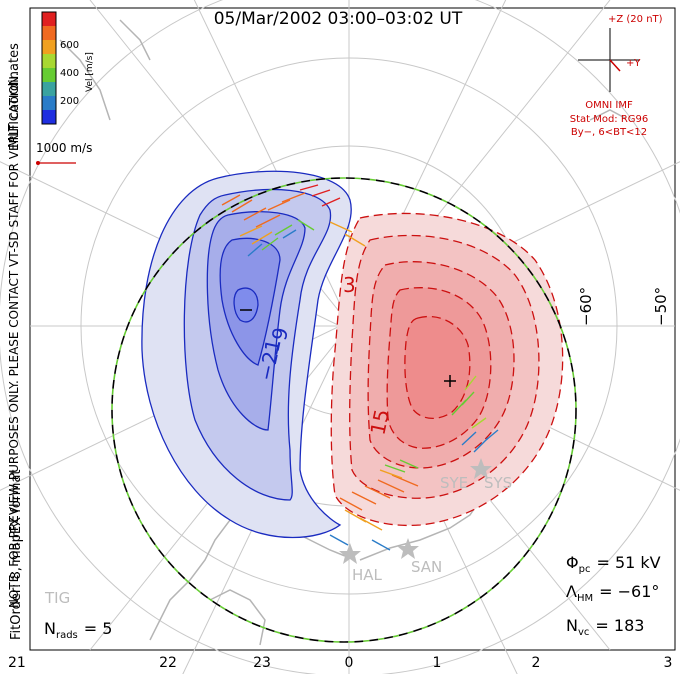 This screenshot has width=680, height=674. Describe the element at coordinates (168, 663) in the screenshot. I see `mlt-tick-22: 22` at that location.